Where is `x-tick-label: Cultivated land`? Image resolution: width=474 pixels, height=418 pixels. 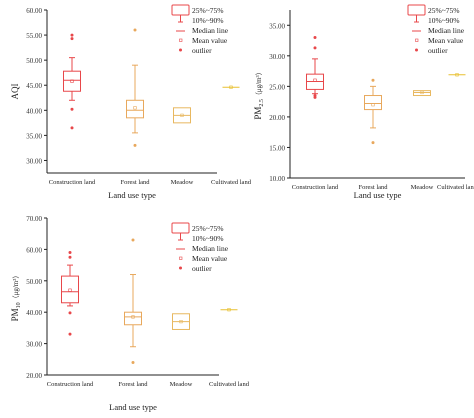
x-tick-label: Cultivated land is located at coordinates (455, 187).